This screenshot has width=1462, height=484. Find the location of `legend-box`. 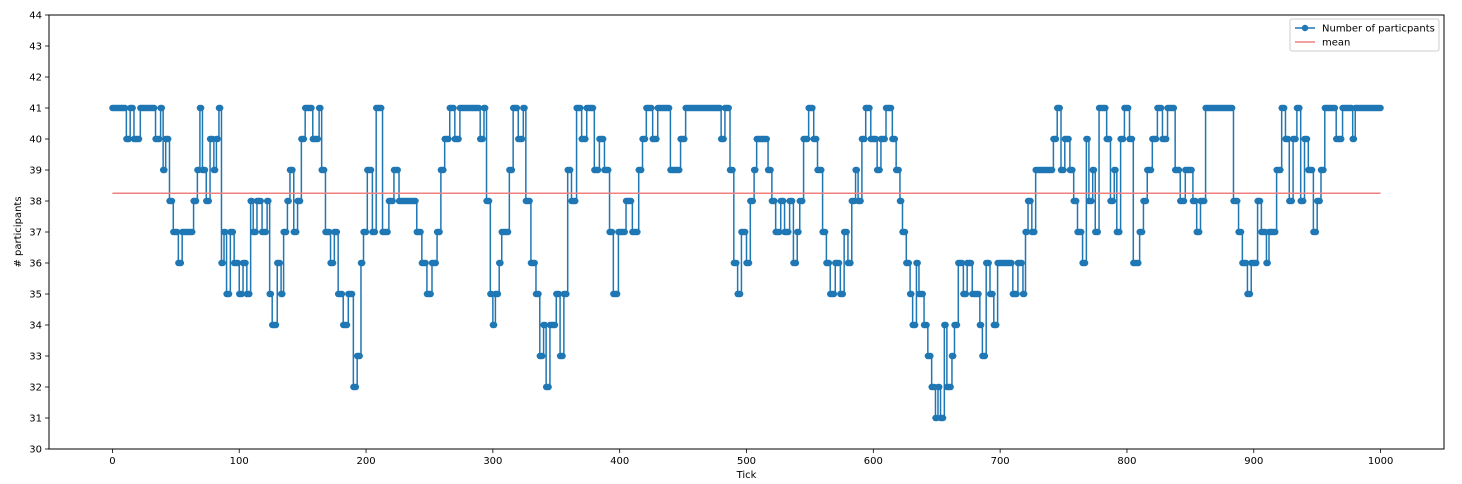

legend-box is located at coordinates (1364, 35).